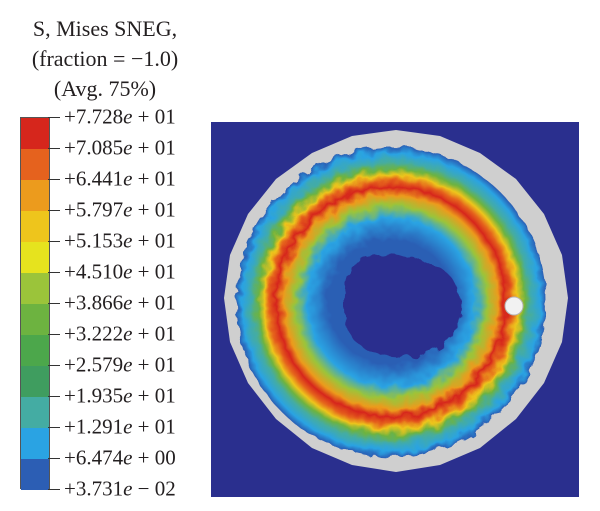 This screenshot has width=600, height=511. What do you see at coordinates (156, 488) in the screenshot?
I see `level-exponent: − 02` at bounding box center [156, 488].